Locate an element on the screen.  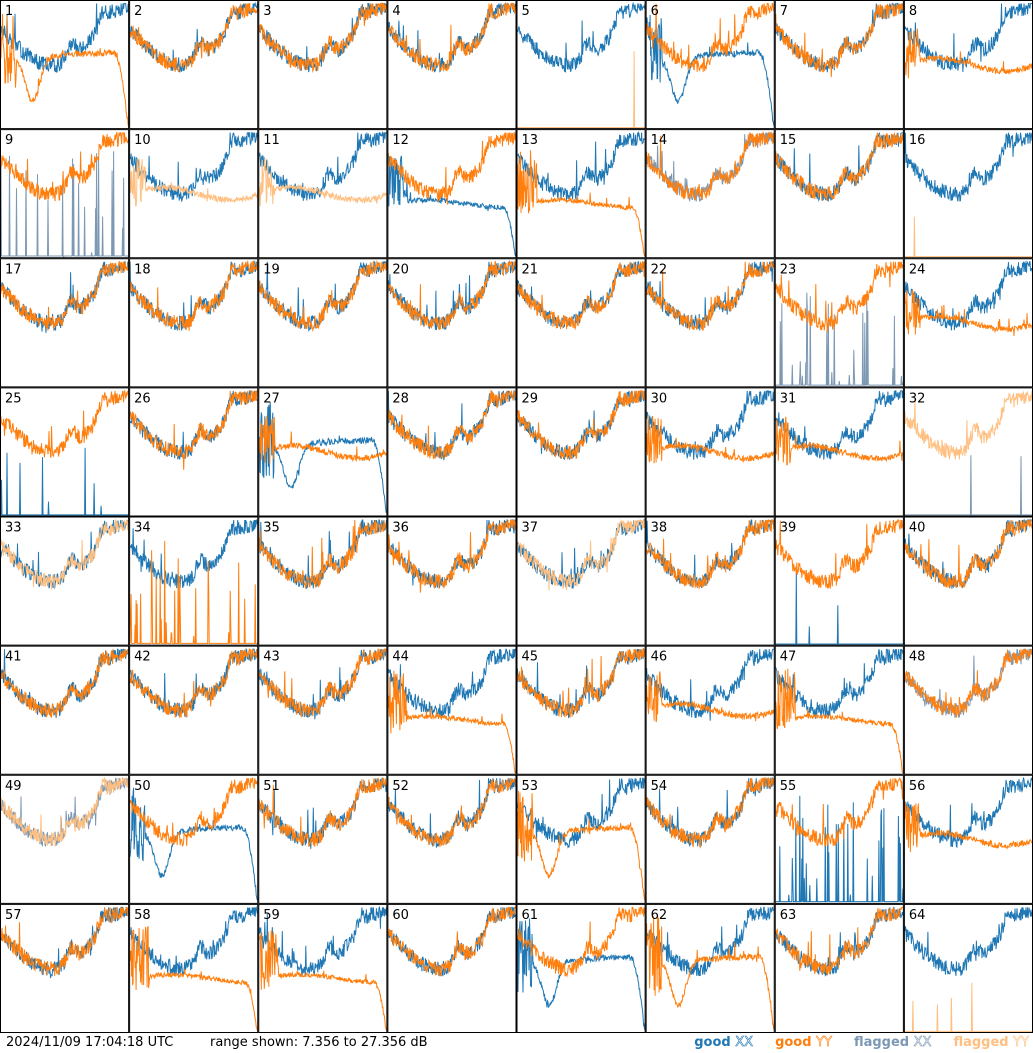
panel-label: 18 is located at coordinates (142, 269).